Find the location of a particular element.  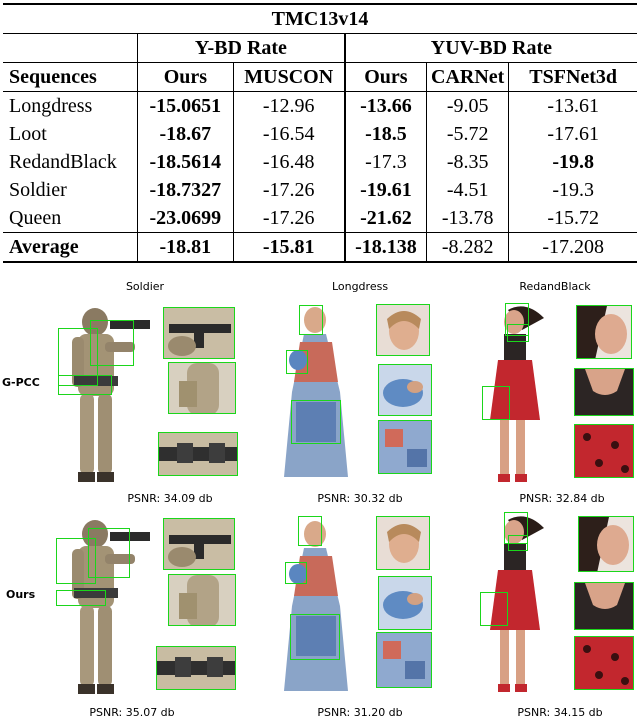

zoom-crop-longdress-hand-ours is located at coordinates (405, 603).